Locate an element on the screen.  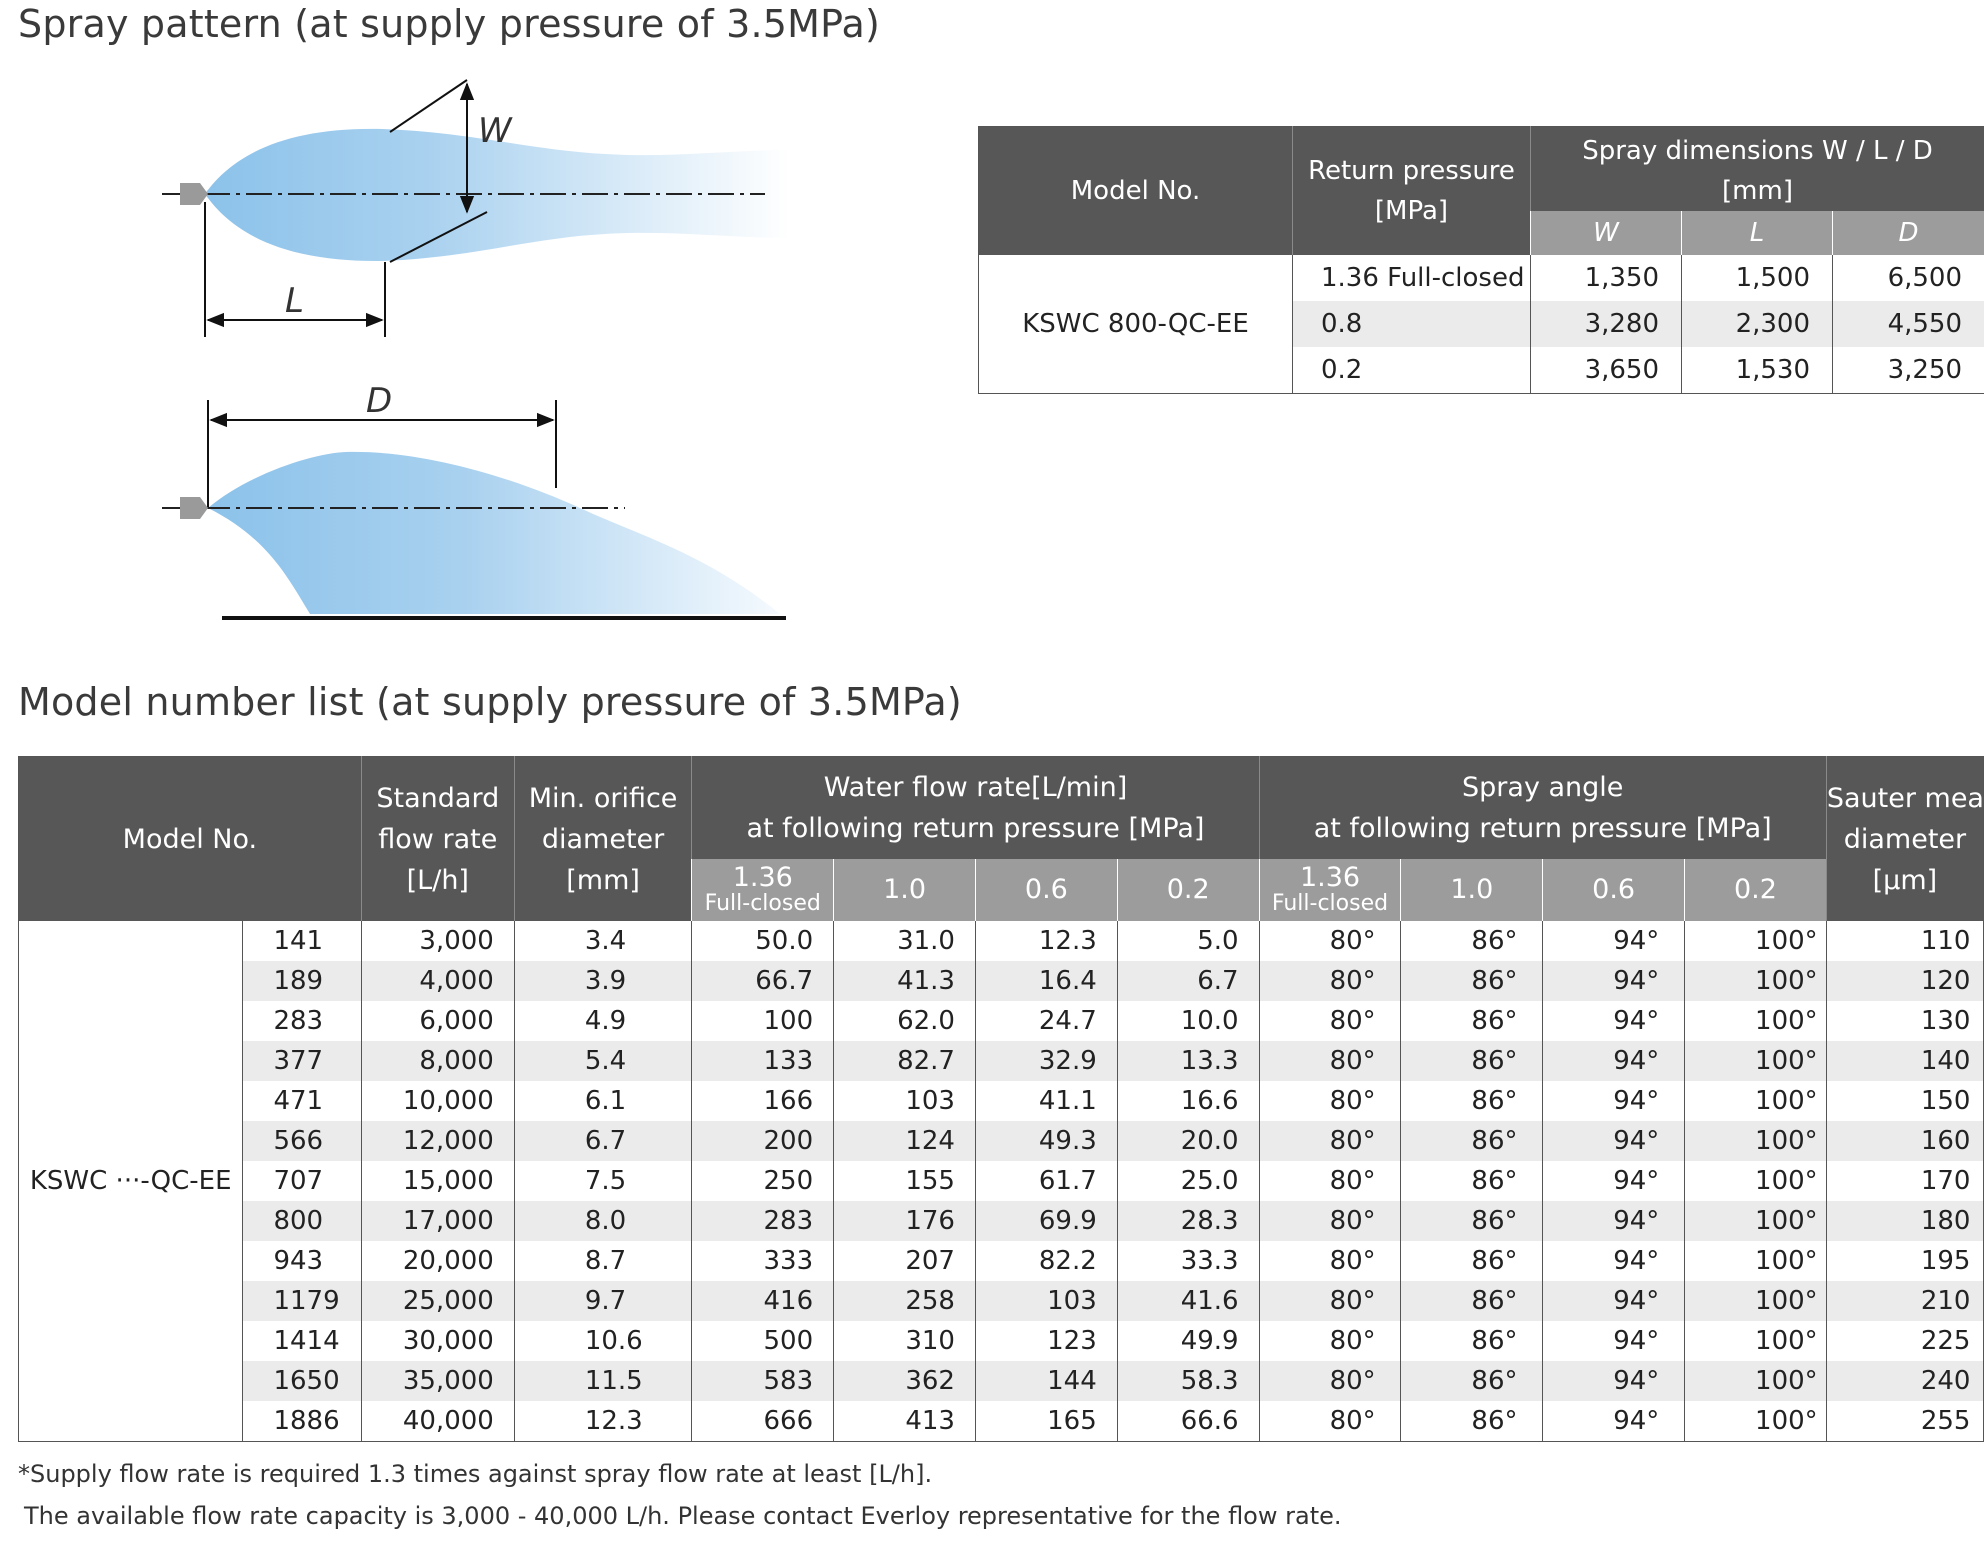
flow-1.0-cell: 124 is located at coordinates (904, 1141).